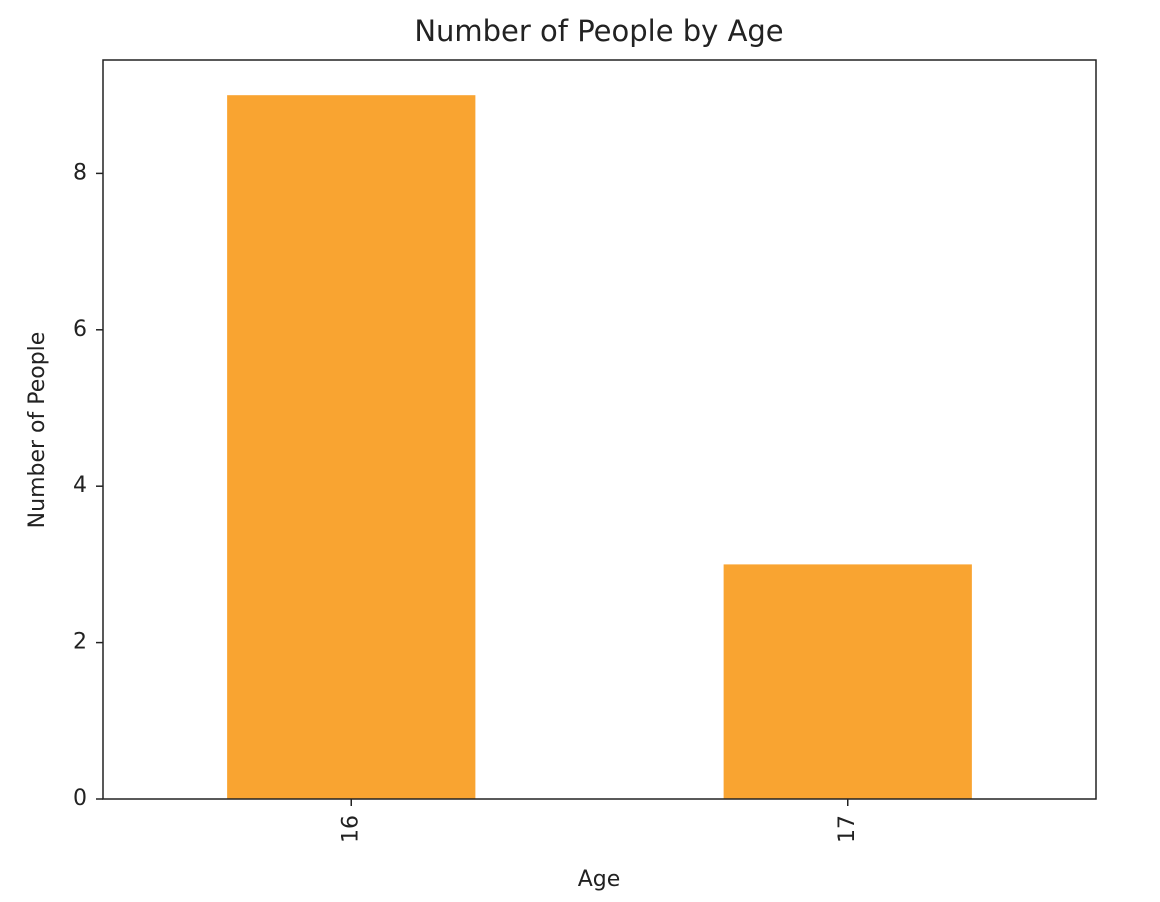 This screenshot has width=1160, height=902. Describe the element at coordinates (847, 681) in the screenshot. I see `bar` at that location.